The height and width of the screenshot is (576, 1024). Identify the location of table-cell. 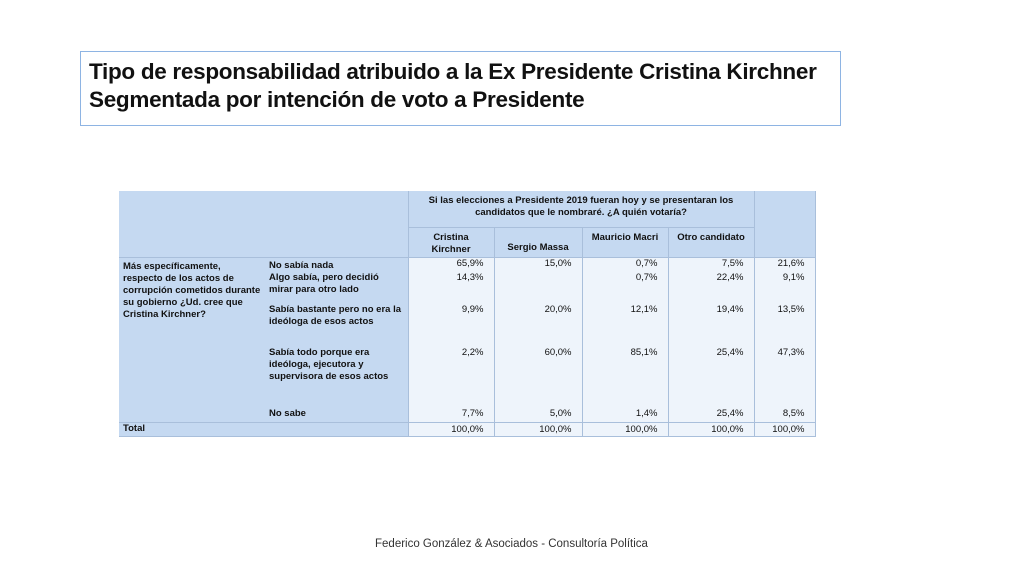
(537, 288).